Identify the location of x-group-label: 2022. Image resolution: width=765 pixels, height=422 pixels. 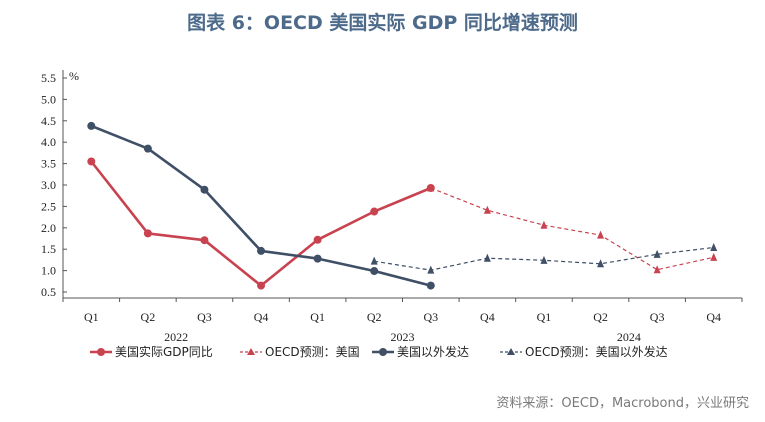
(176, 337).